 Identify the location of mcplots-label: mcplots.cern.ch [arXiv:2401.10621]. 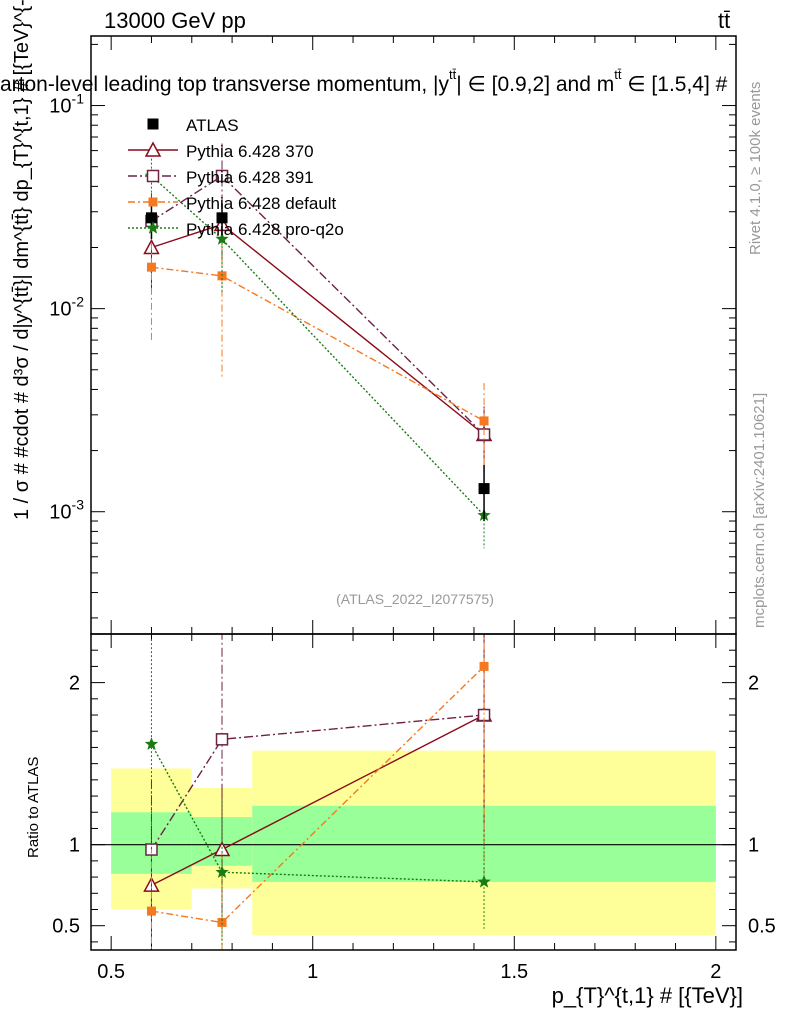
(759, 510).